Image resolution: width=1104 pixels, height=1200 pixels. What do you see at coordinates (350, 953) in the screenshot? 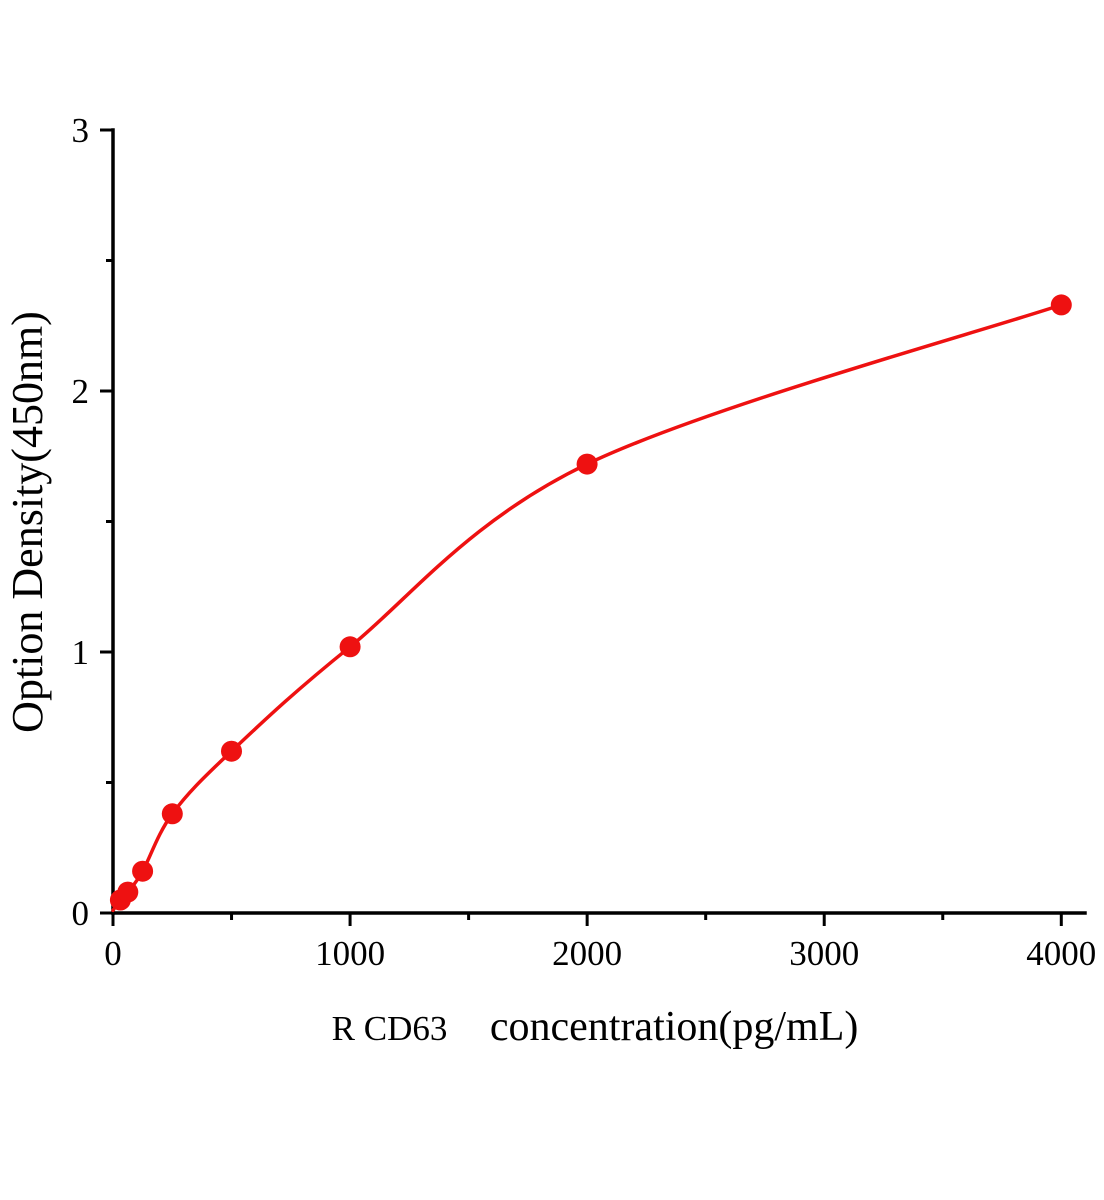
I see `x-tick-label: 1000` at bounding box center [350, 953].